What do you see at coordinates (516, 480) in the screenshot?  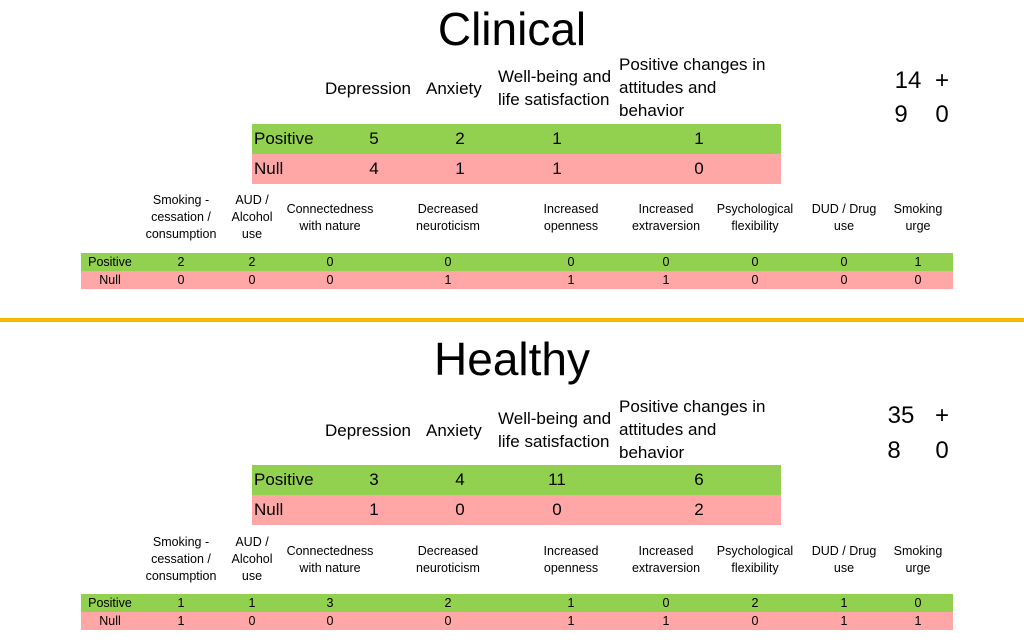 I see `main-row-positive: Positive 3 4 11 6` at bounding box center [516, 480].